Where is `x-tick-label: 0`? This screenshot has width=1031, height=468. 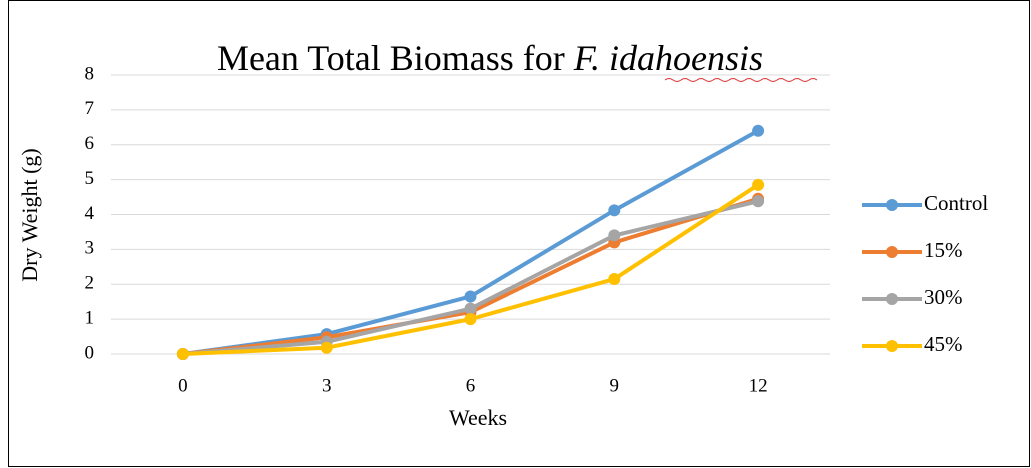
x-tick-label: 0 is located at coordinates (183, 385).